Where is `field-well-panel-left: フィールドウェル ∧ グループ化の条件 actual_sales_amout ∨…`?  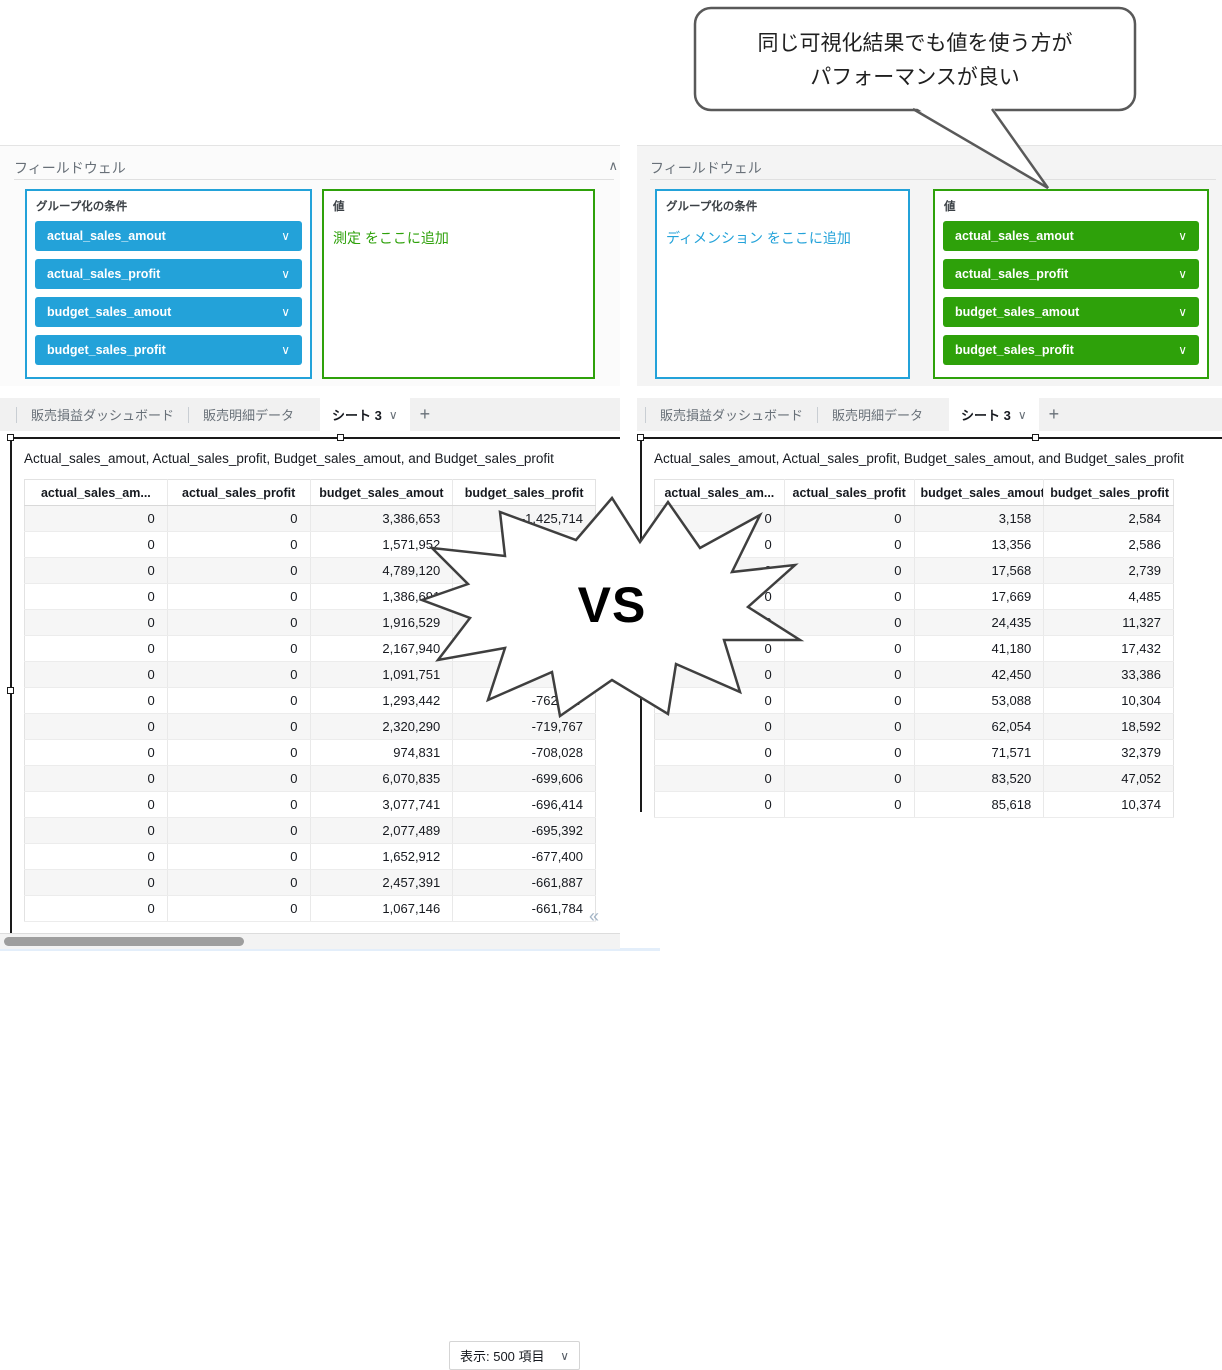 field-well-panel-left: フィールドウェル ∧ グループ化の条件 actual_sales_amout ∨… is located at coordinates (310, 265).